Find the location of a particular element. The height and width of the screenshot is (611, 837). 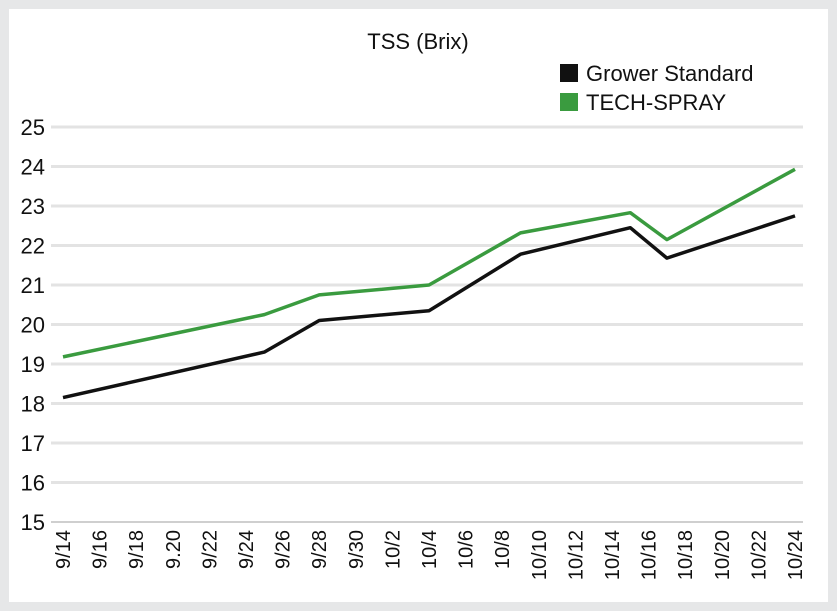

y-tick-label: 21 is located at coordinates (33, 285).